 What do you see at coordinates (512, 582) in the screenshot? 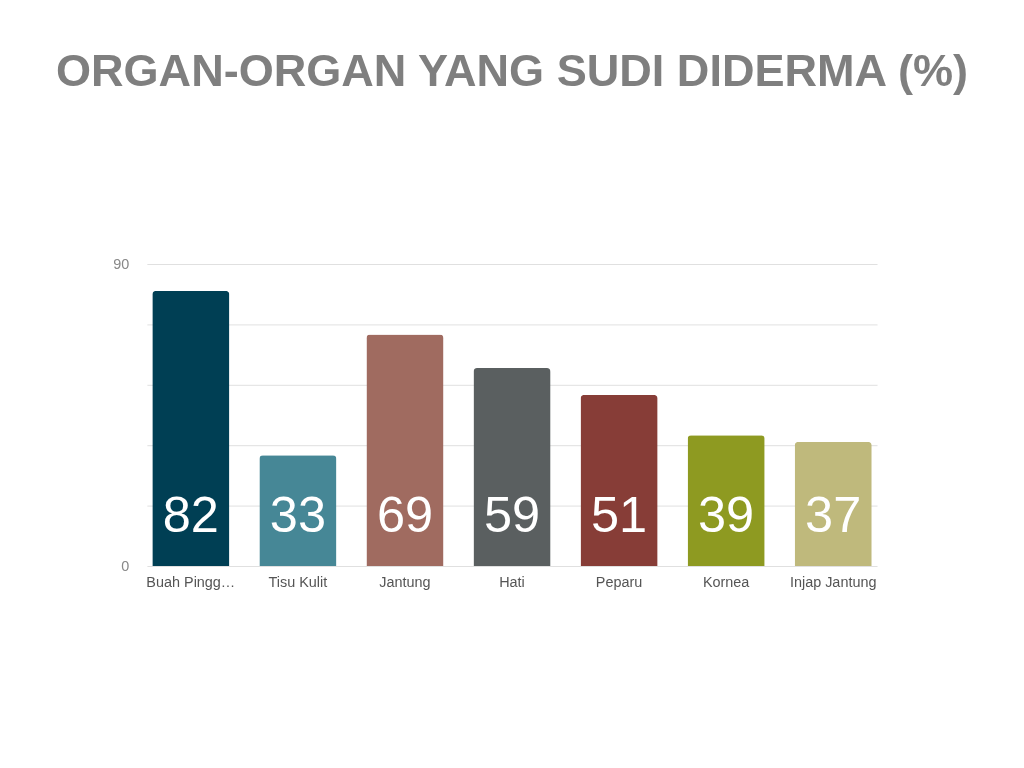
I see `x-tick-label: Hati` at bounding box center [512, 582].